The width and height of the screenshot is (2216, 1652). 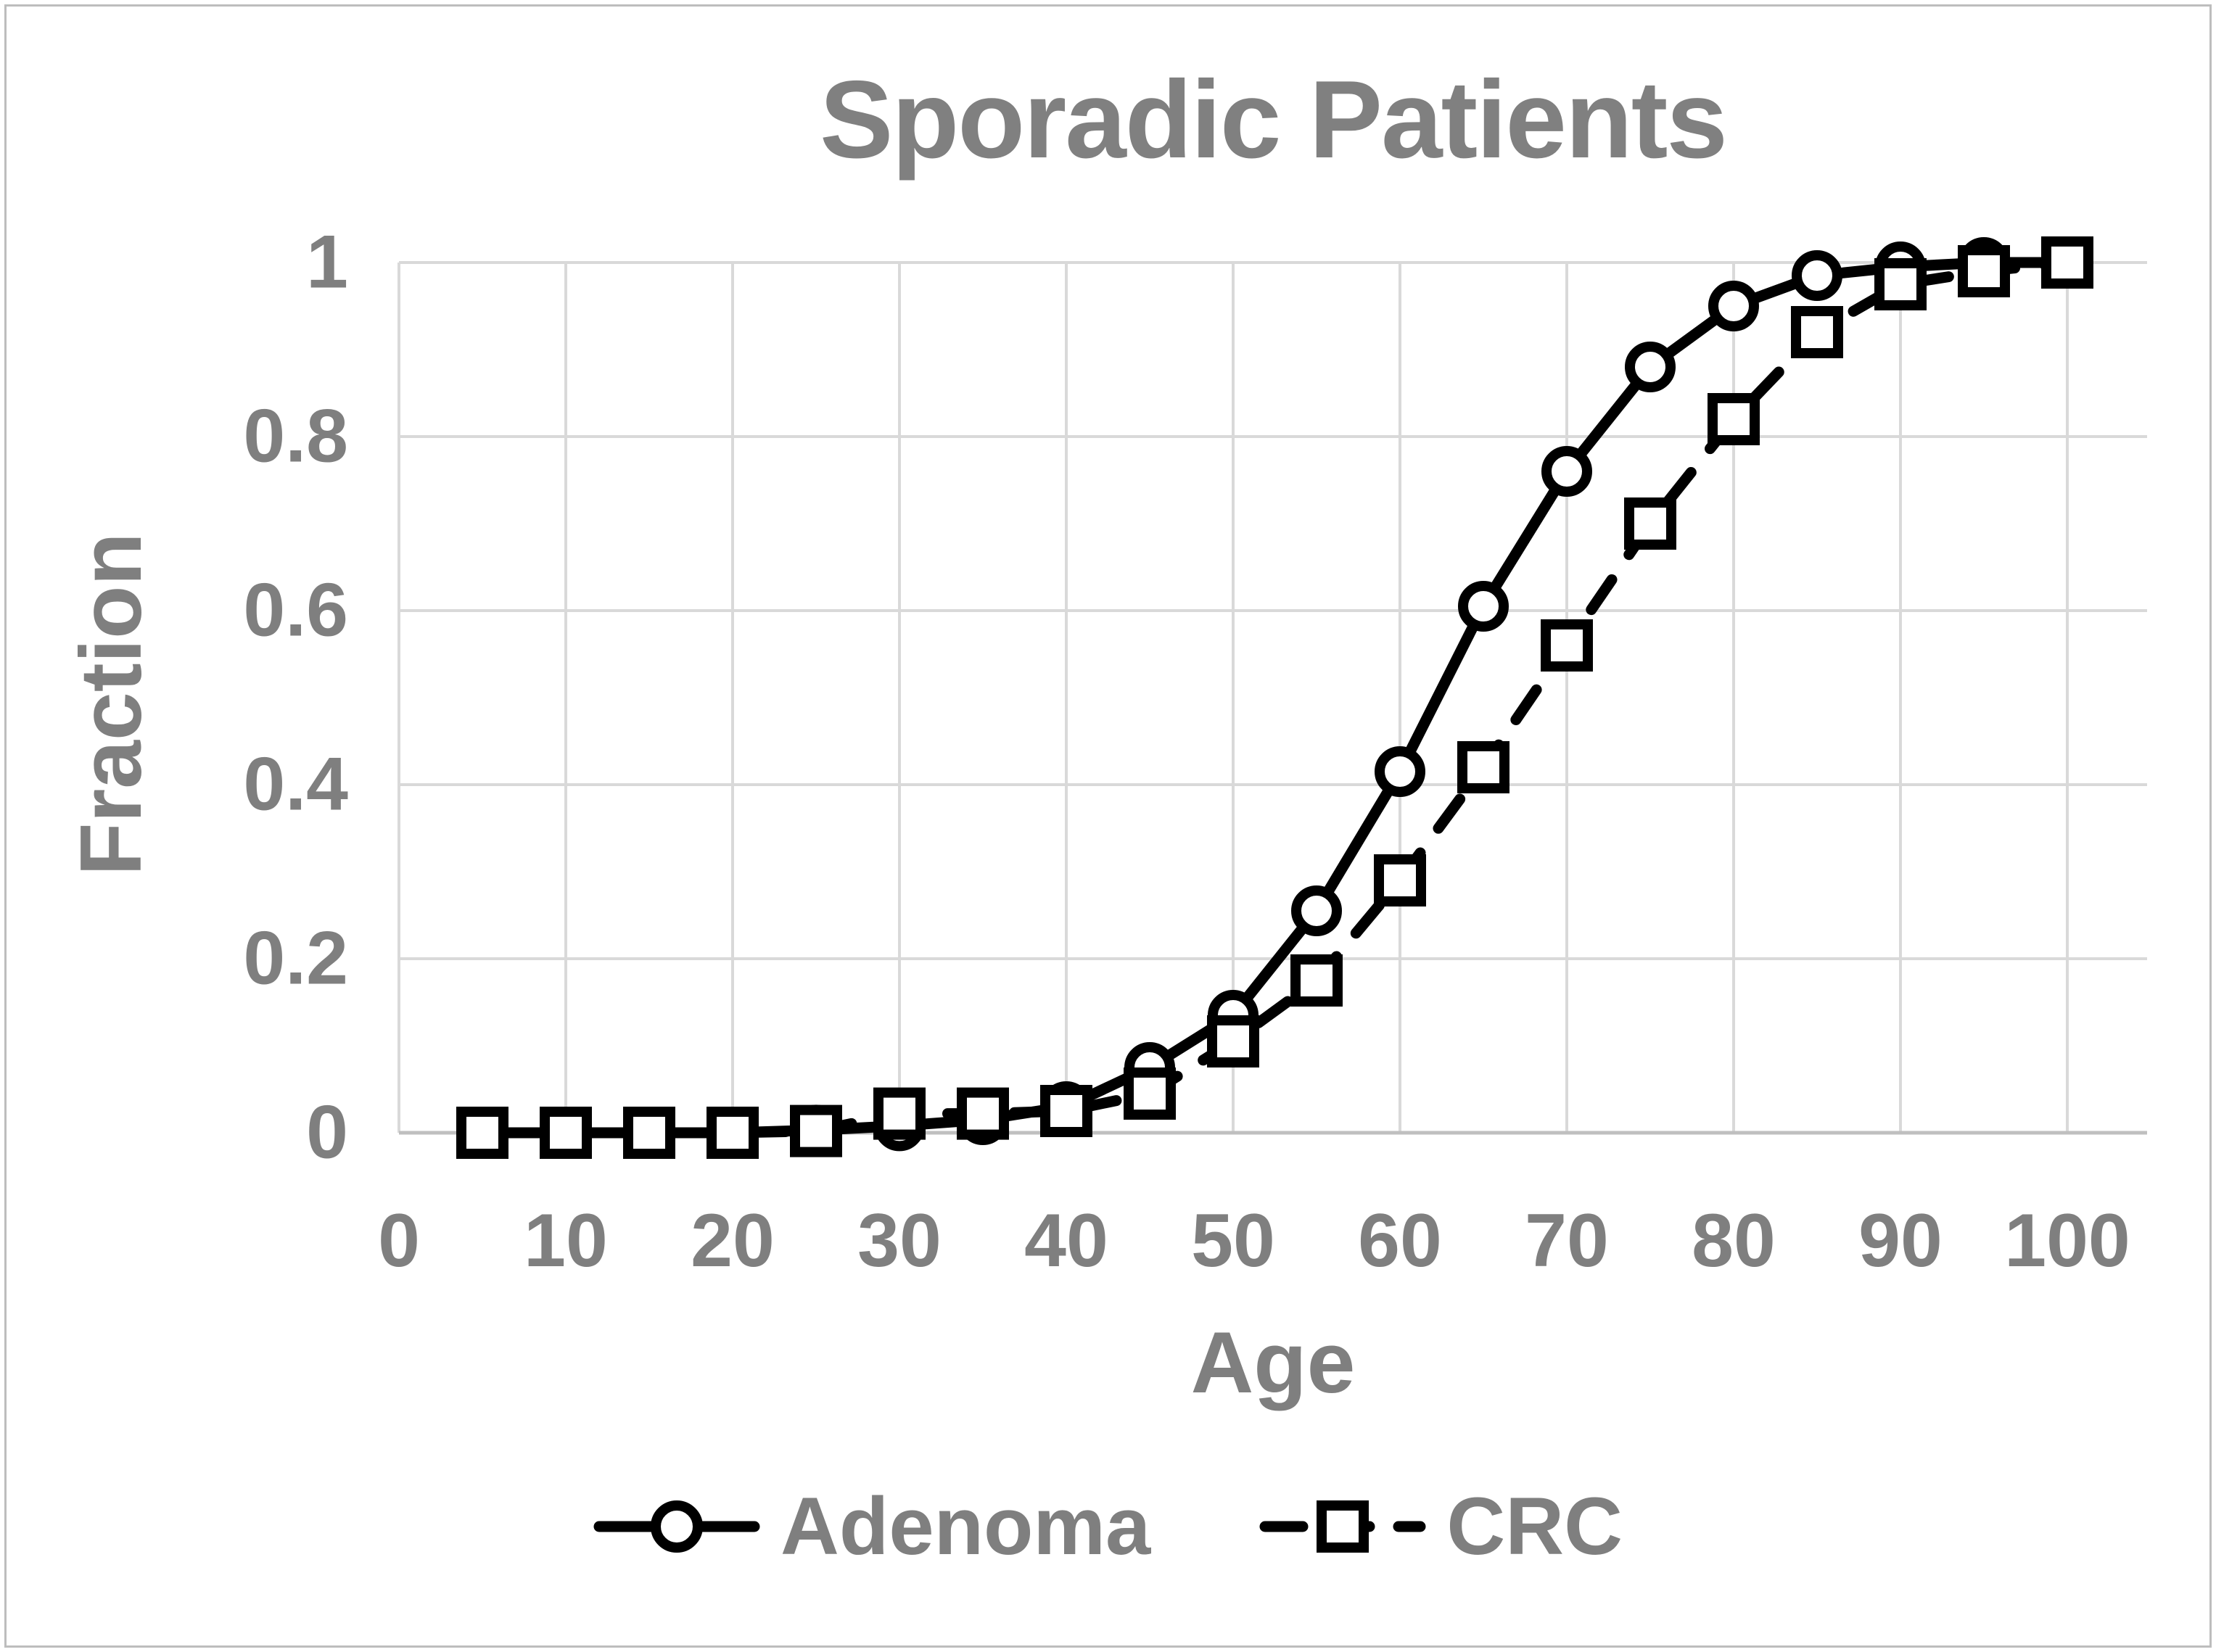 What do you see at coordinates (1900, 1241) in the screenshot?
I see `x-tick-label: 90` at bounding box center [1900, 1241].